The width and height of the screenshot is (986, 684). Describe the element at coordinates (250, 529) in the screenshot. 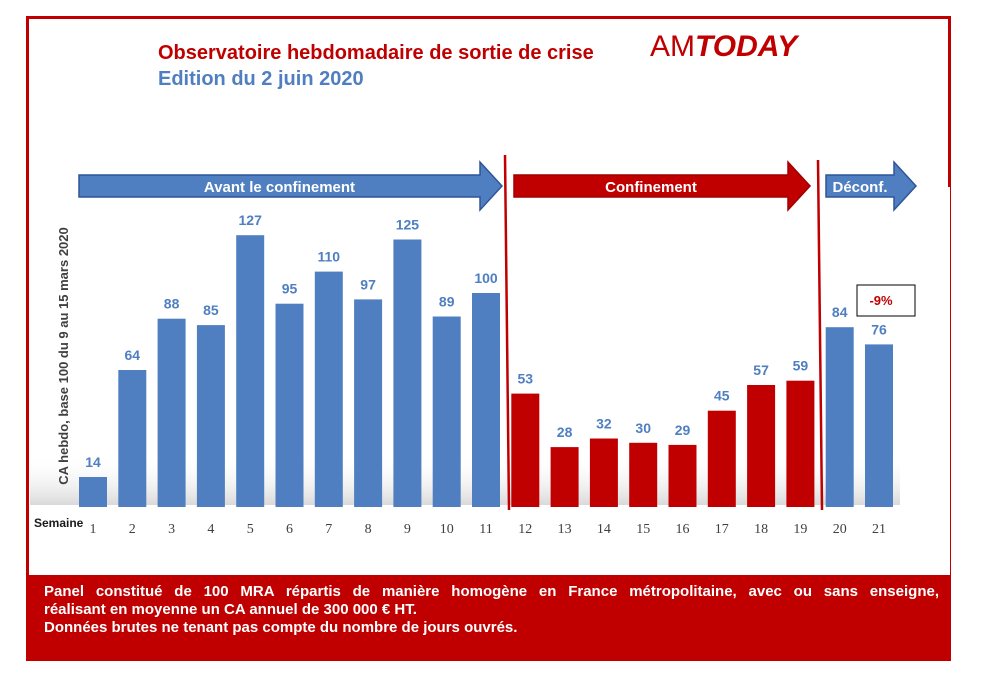

I see `x-tick-label: 5` at that location.